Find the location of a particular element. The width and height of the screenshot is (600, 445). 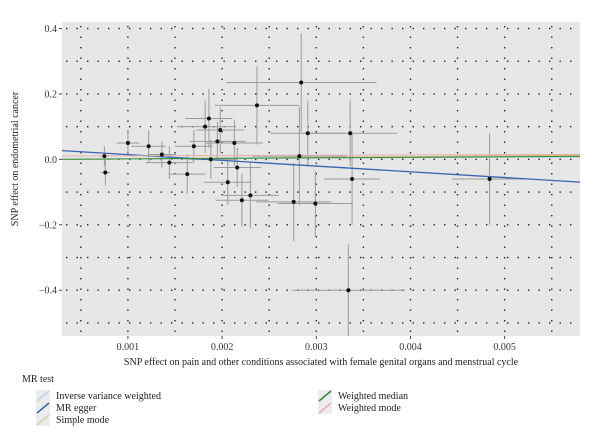

x-tick-label-0: 0.001 is located at coordinates (128, 347).